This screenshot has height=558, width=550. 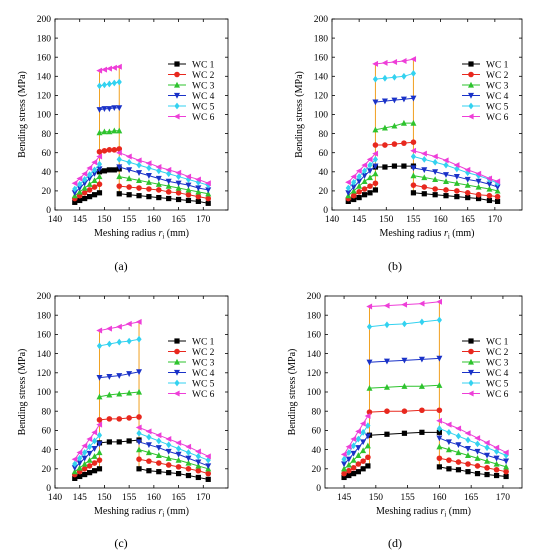 I want to click on y-tick-label: 80, so click(x=47, y=135).